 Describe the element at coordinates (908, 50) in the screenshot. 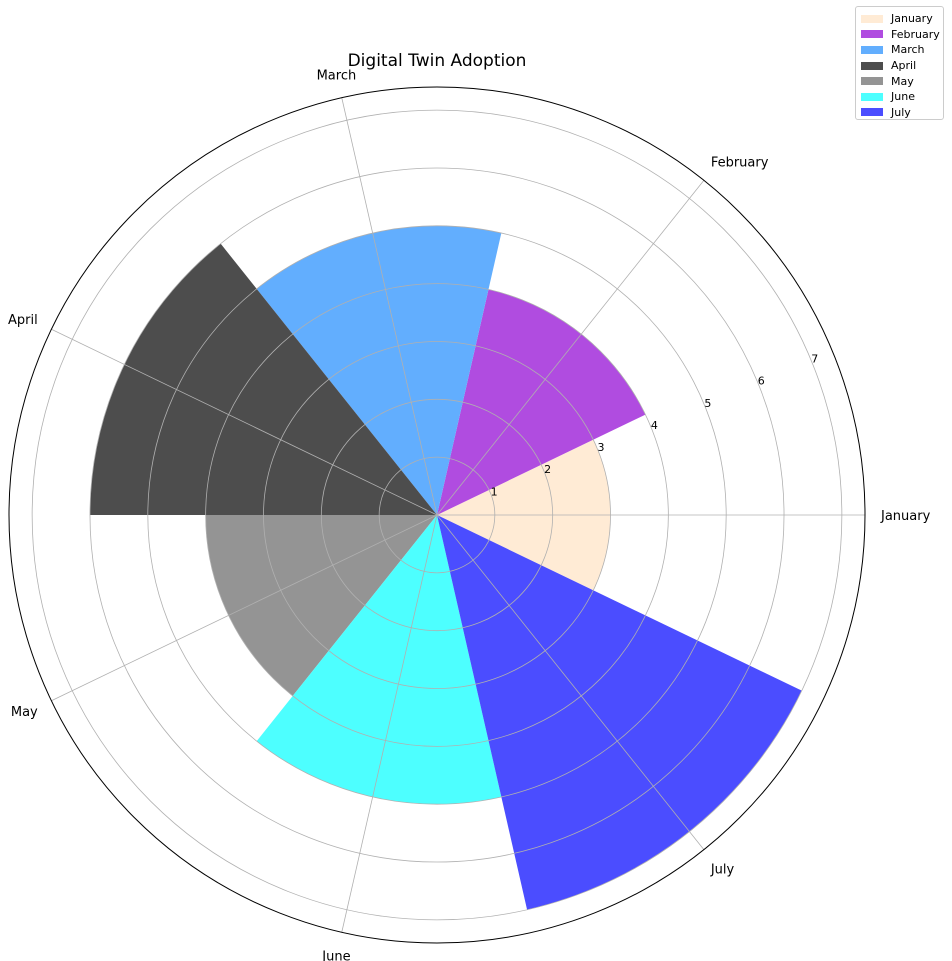

I see `legend-label: March` at that location.